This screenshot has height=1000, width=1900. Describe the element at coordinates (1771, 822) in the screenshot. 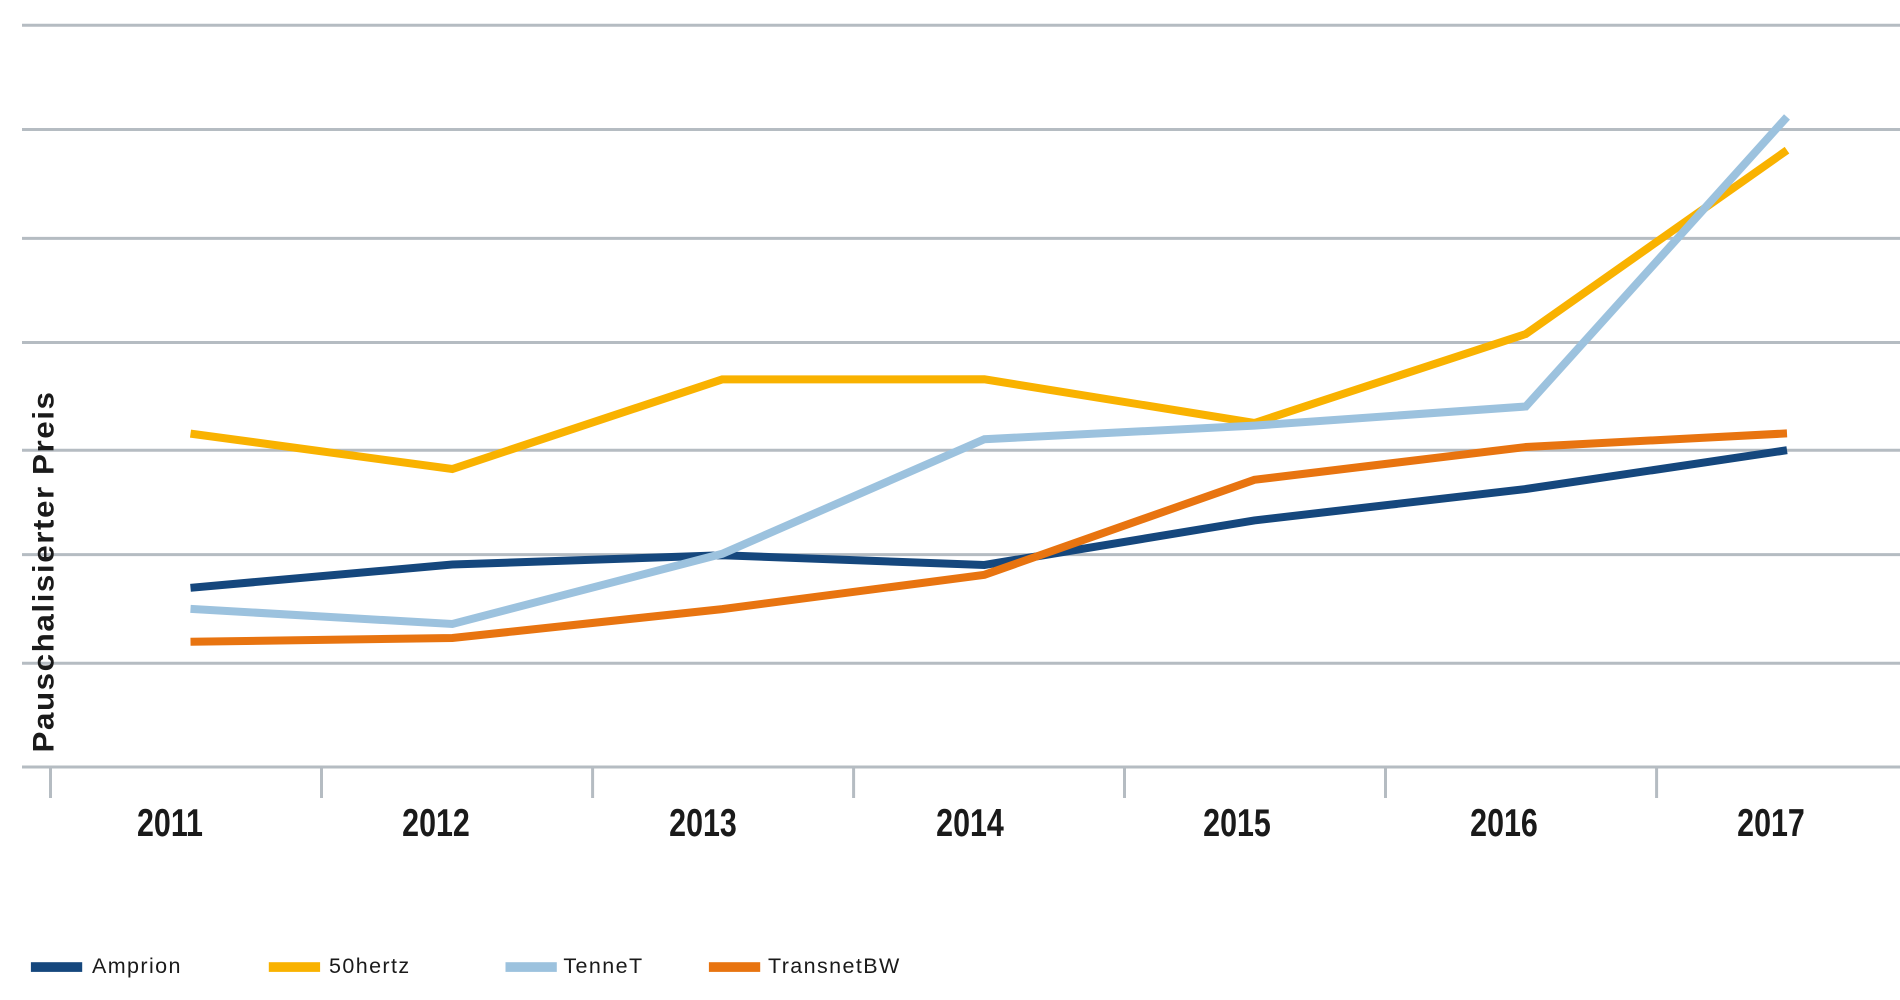

I see `svg-text: 2017` at that location.